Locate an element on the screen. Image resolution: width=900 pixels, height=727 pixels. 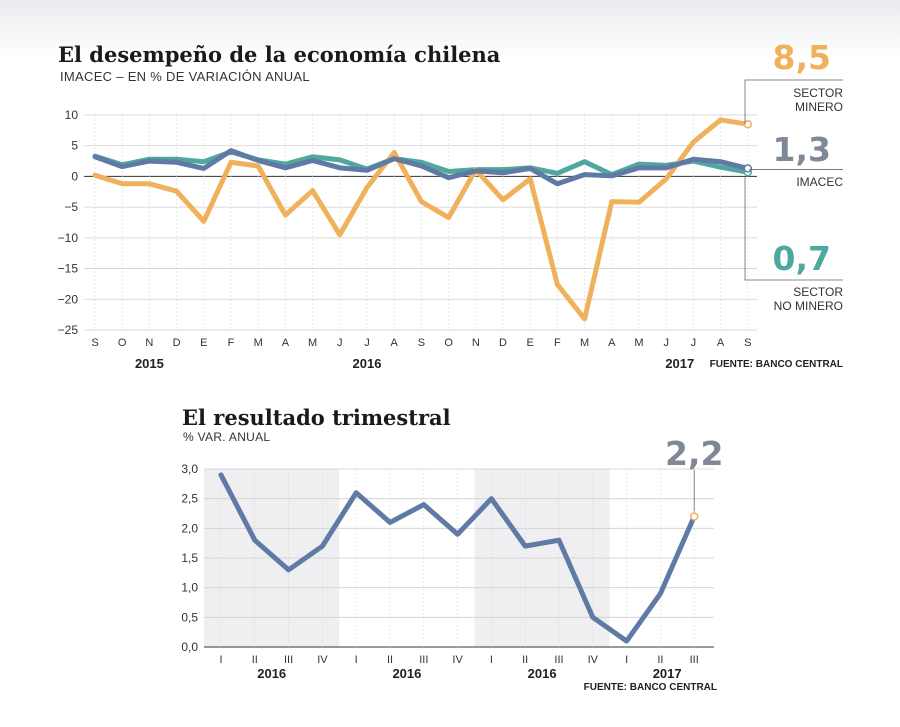
chart2-subtitle: % VAR. ANUAL is located at coordinates (227, 437).